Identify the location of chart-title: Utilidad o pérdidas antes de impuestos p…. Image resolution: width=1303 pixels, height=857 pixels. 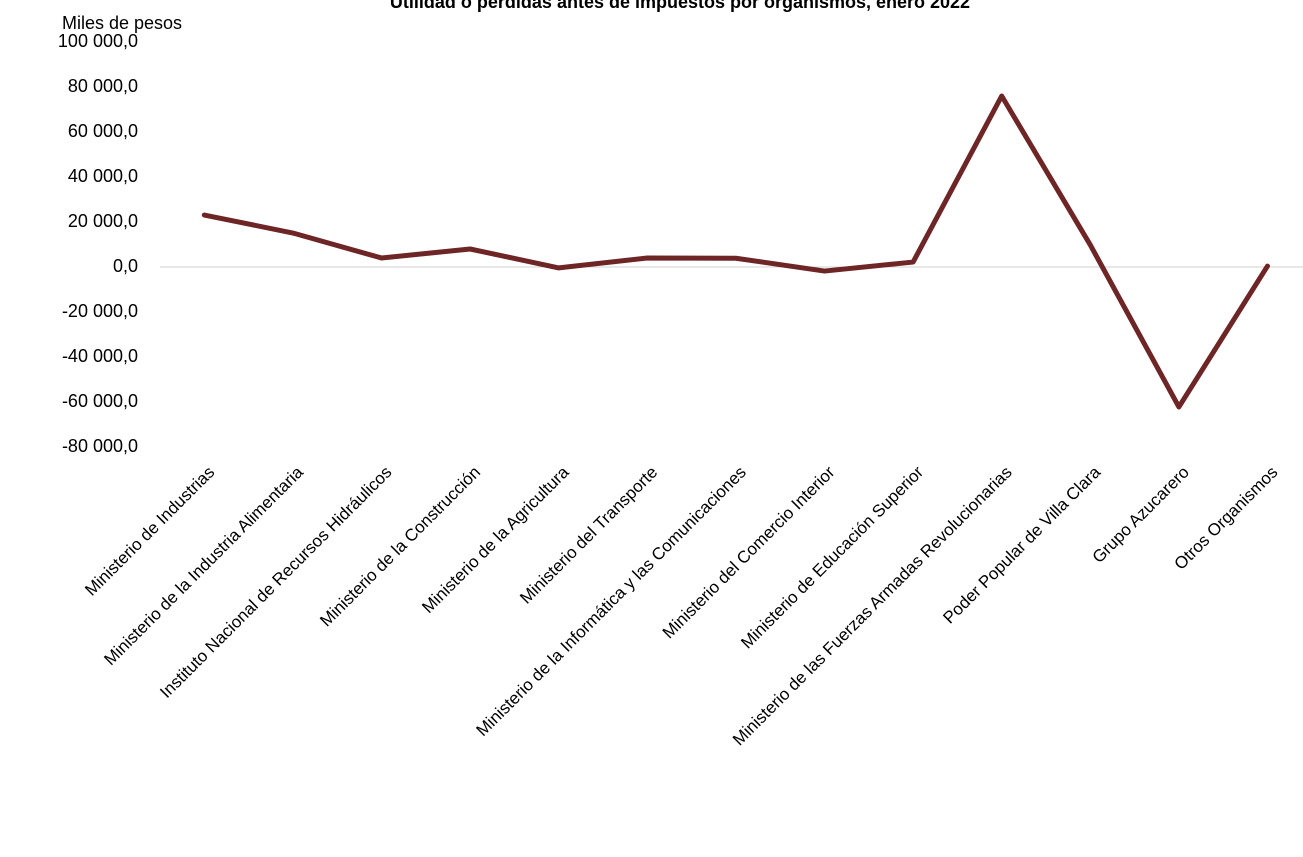
(680, 6).